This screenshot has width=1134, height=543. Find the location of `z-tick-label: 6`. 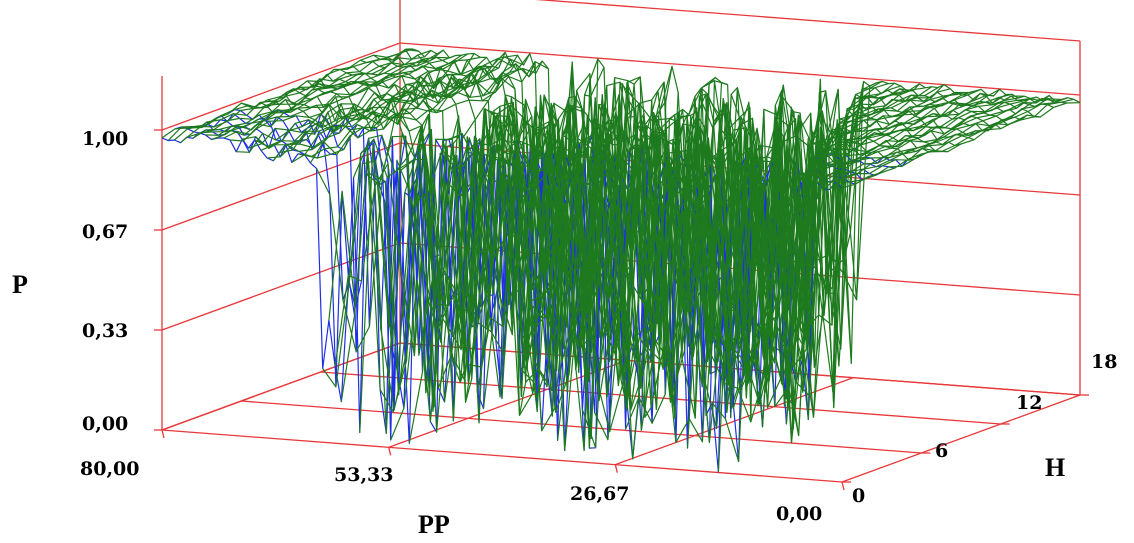

z-tick-label: 6 is located at coordinates (941, 451).